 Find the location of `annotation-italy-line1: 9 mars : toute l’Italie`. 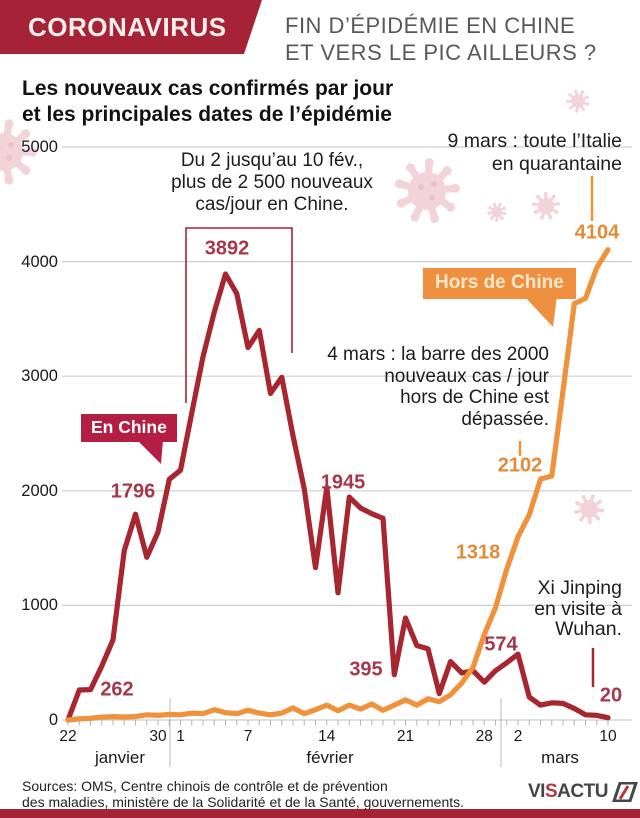

annotation-italy-line1: 9 mars : toute l’Italie is located at coordinates (535, 141).